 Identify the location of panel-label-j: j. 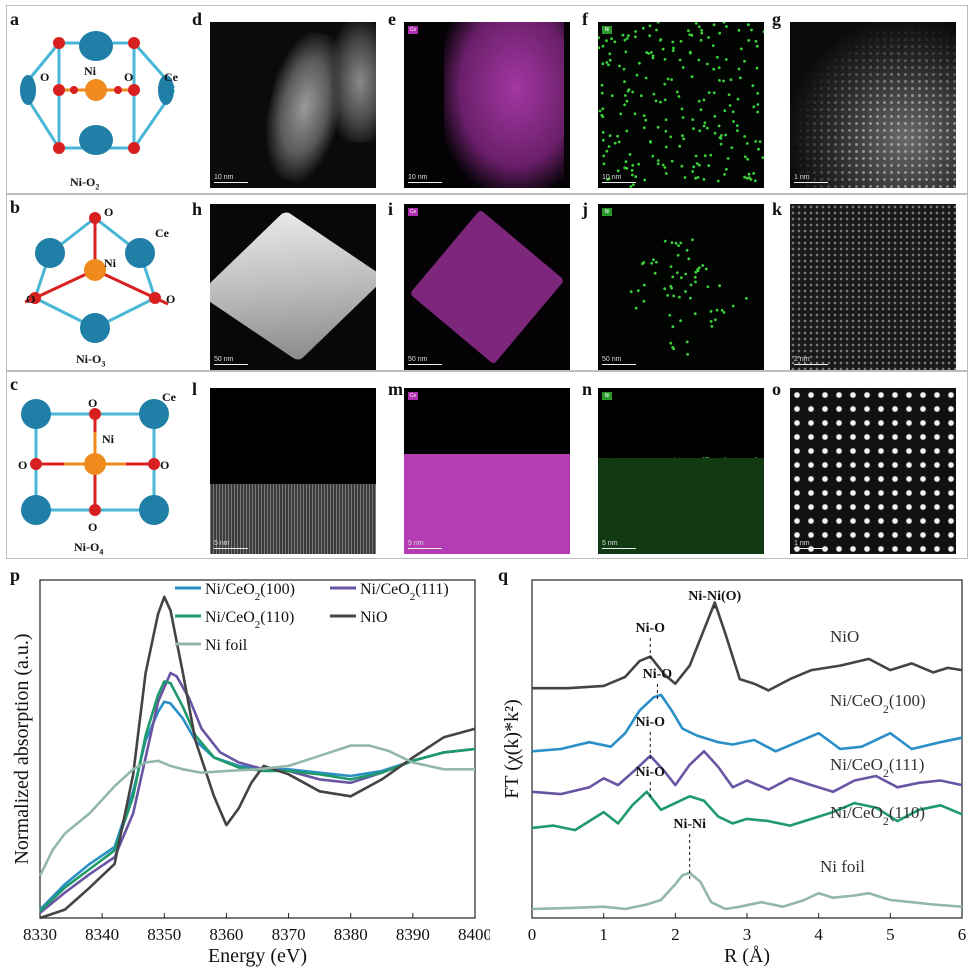
(585, 209).